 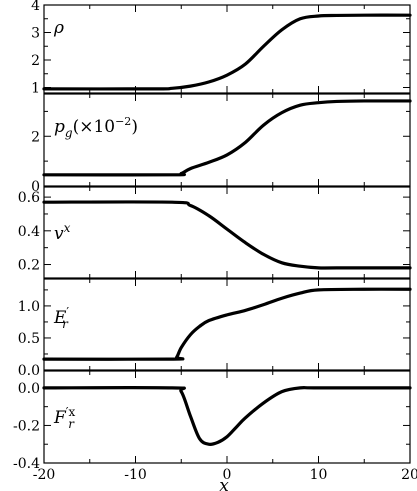 What do you see at coordinates (67, 312) in the screenshot?
I see `label-sup: ′` at bounding box center [67, 312].